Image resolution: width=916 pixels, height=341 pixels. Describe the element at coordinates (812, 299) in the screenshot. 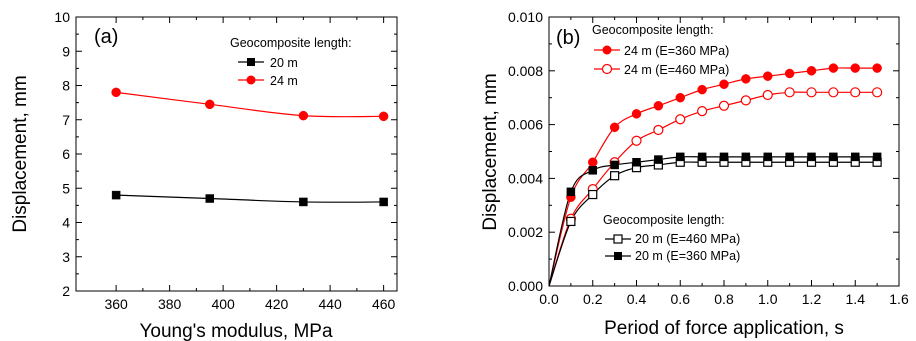

I see `x-tick-label: 1.2` at that location.